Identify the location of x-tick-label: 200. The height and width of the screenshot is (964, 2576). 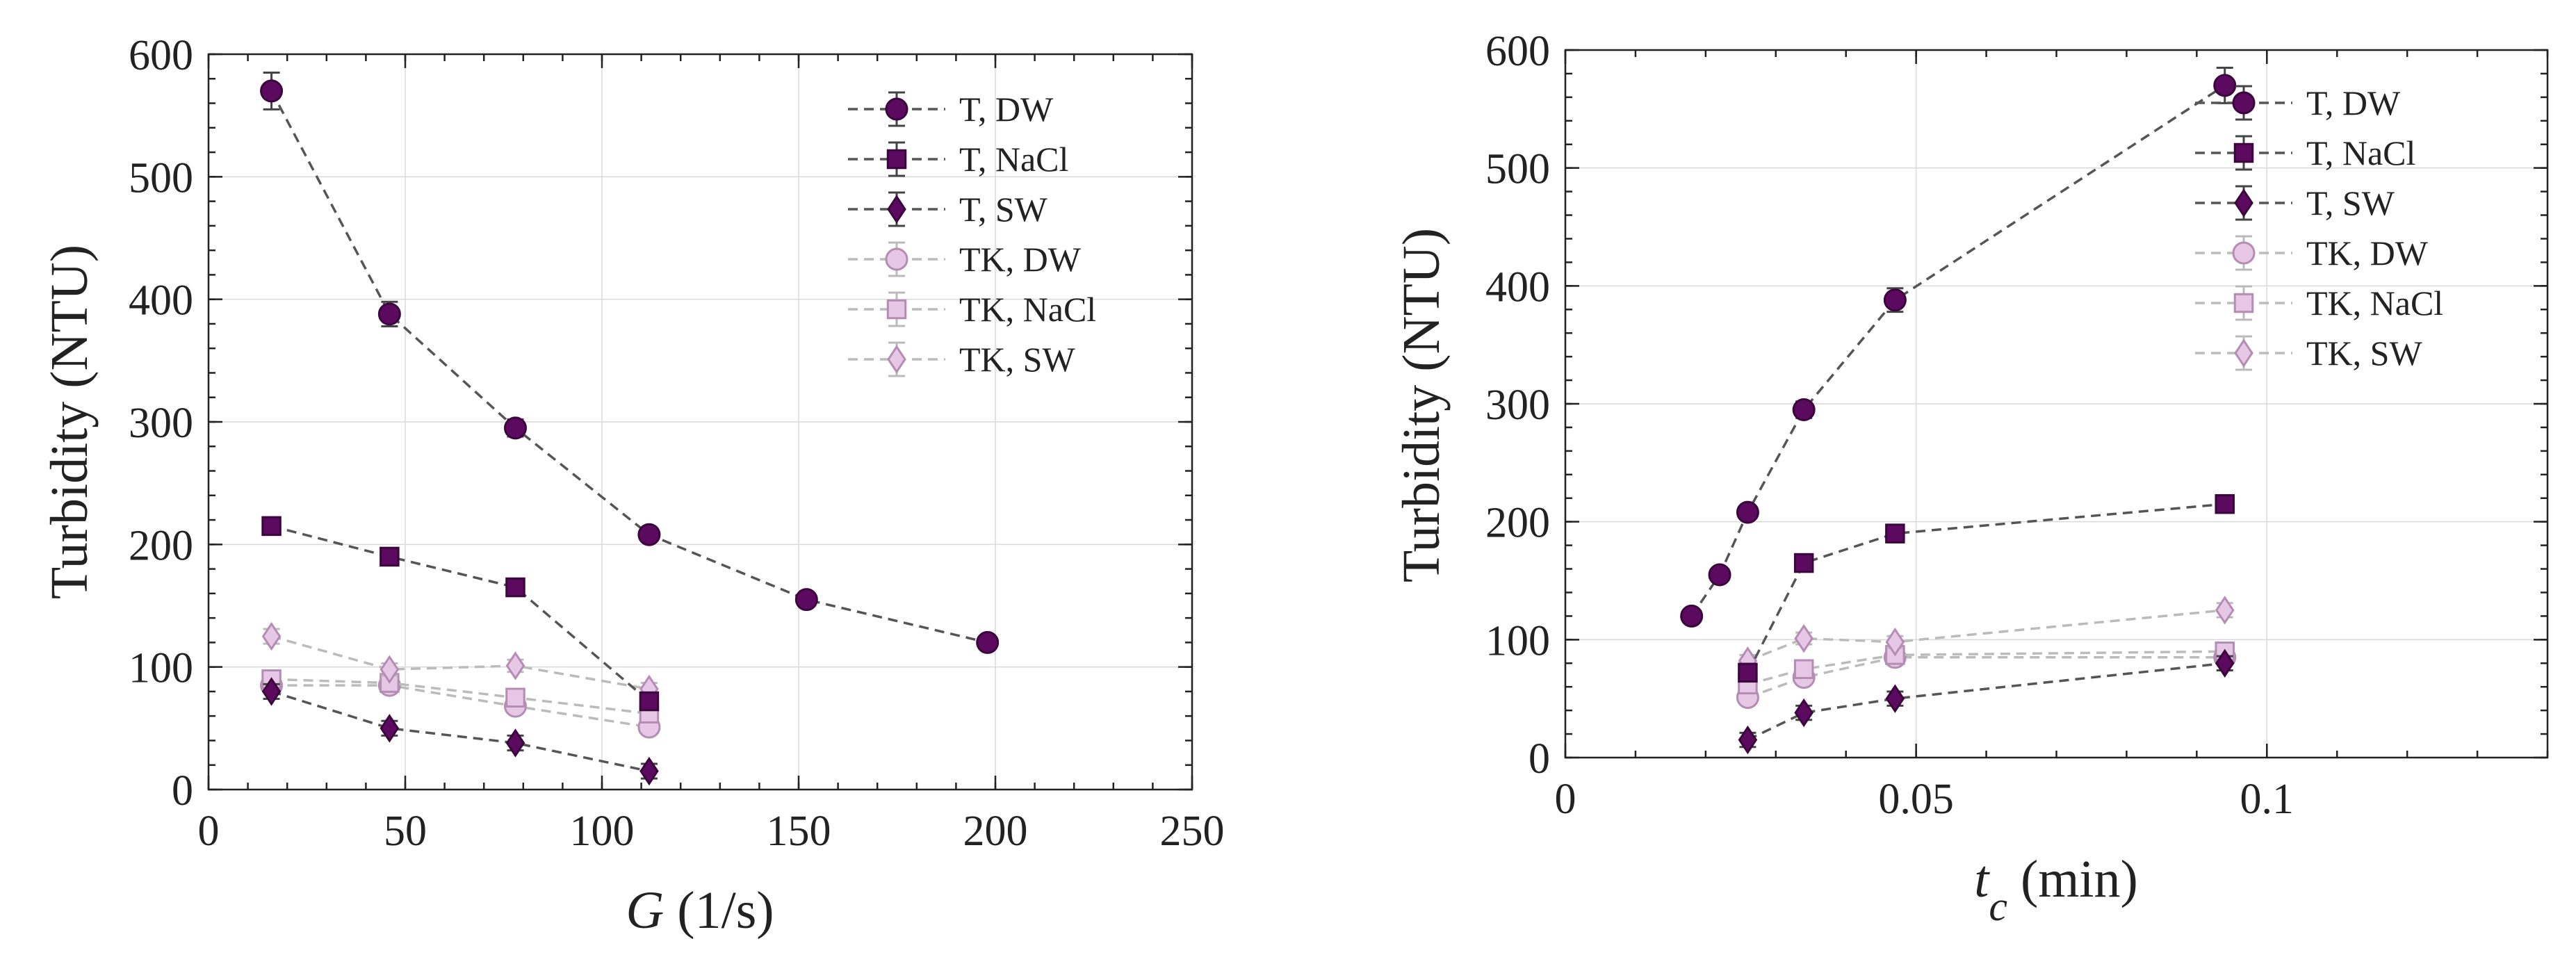
(995, 831).